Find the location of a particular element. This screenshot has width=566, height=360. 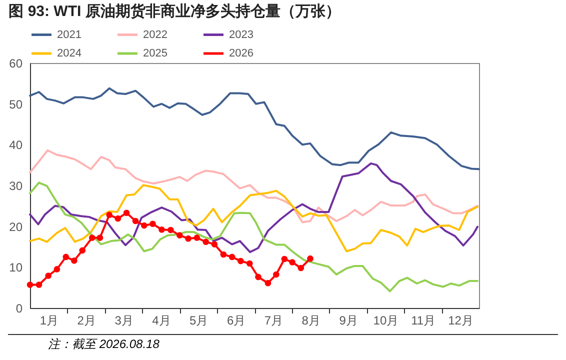

x-tick-label: 2月 is located at coordinates (86, 321).